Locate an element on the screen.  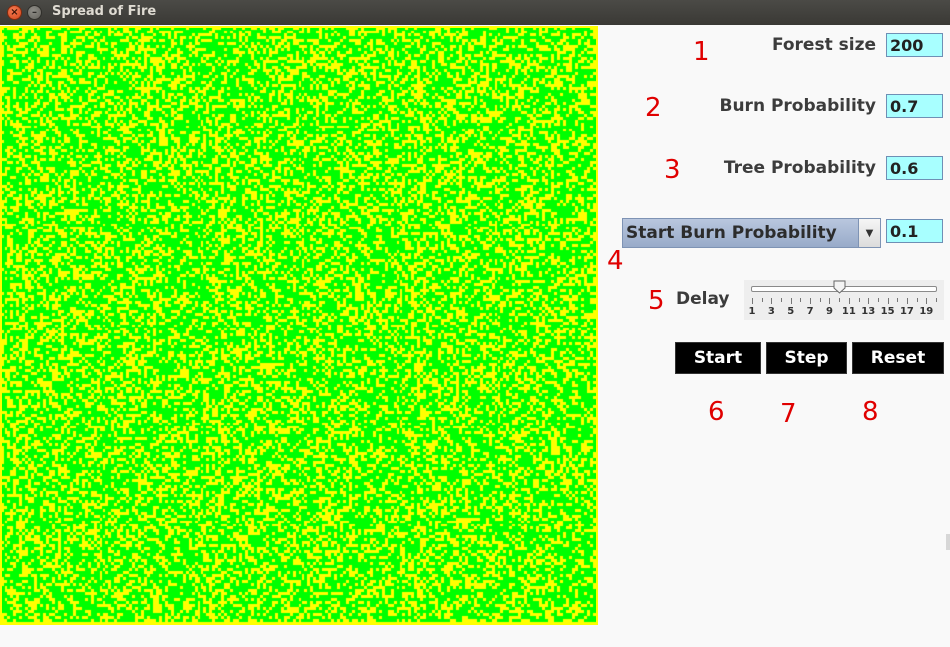
annotation-8: 8 is located at coordinates (870, 412).